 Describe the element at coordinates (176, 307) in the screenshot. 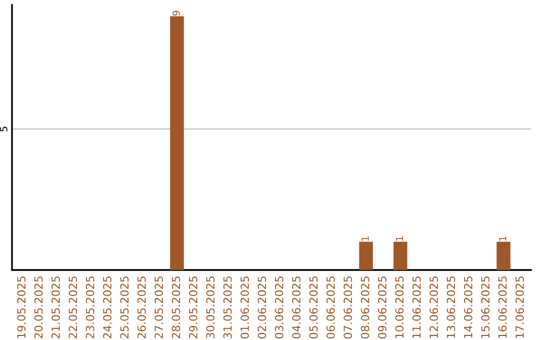

I see `x-tick-label: 28.05.2025` at that location.